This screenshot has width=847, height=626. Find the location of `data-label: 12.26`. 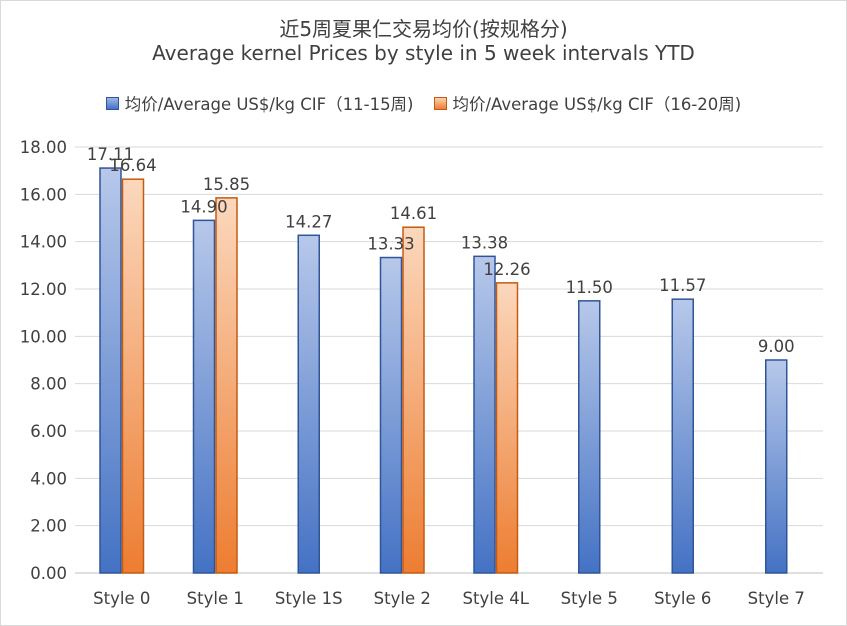

data-label: 12.26 is located at coordinates (506, 269).